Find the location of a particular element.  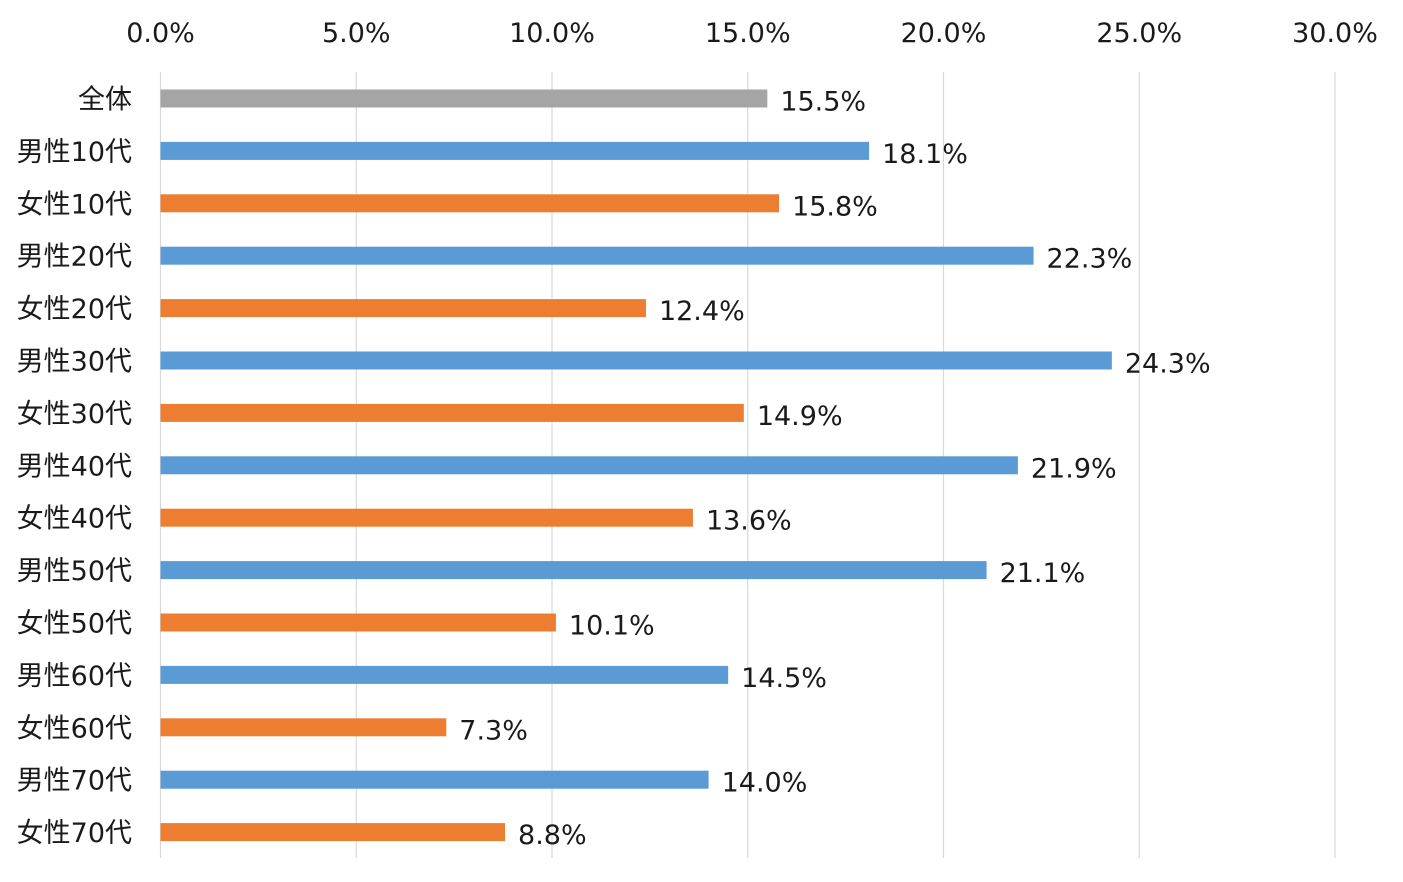

data-label: 14.5% is located at coordinates (784, 678).